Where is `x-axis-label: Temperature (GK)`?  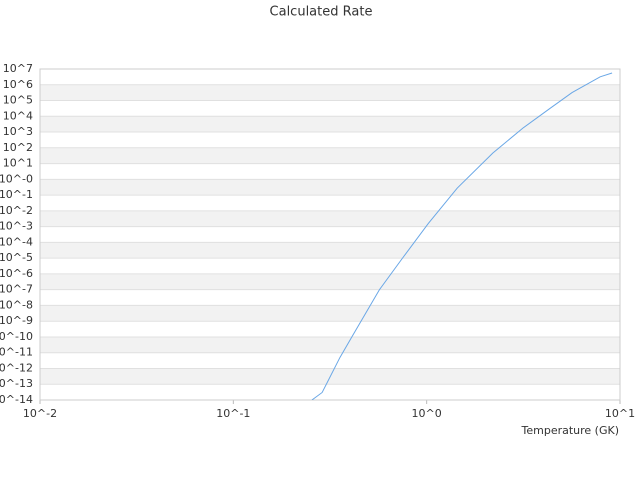 x-axis-label: Temperature (GK) is located at coordinates (570, 430).